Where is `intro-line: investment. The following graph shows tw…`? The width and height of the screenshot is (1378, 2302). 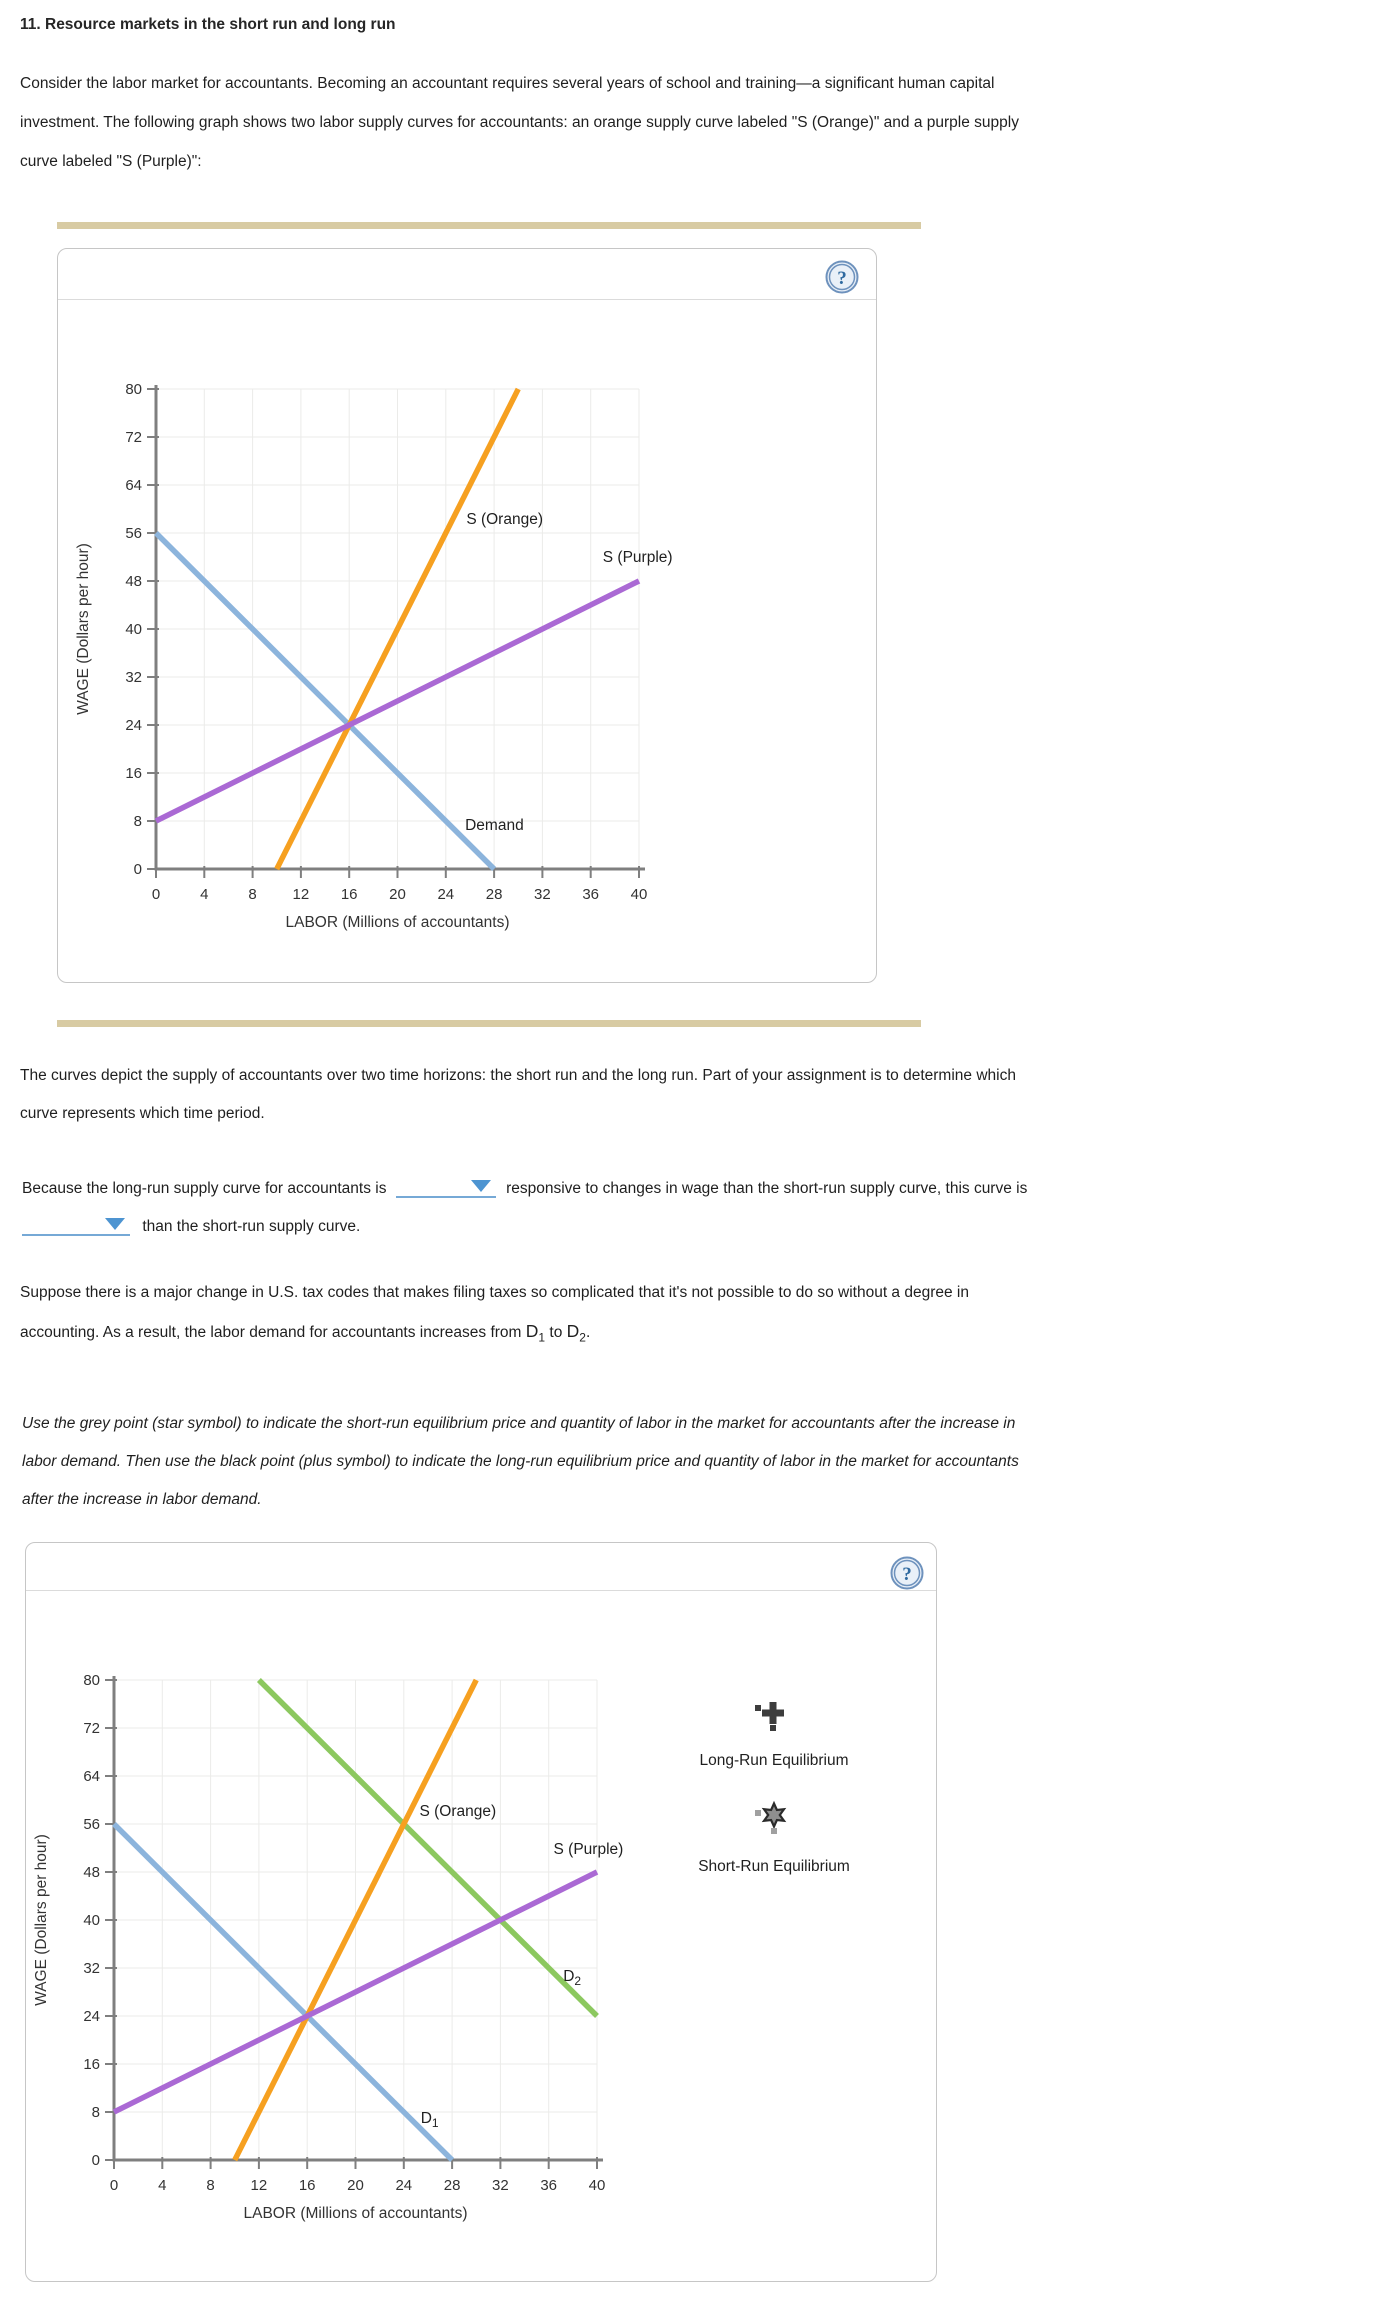 intro-line: investment. The following graph shows tw… is located at coordinates (519, 122).